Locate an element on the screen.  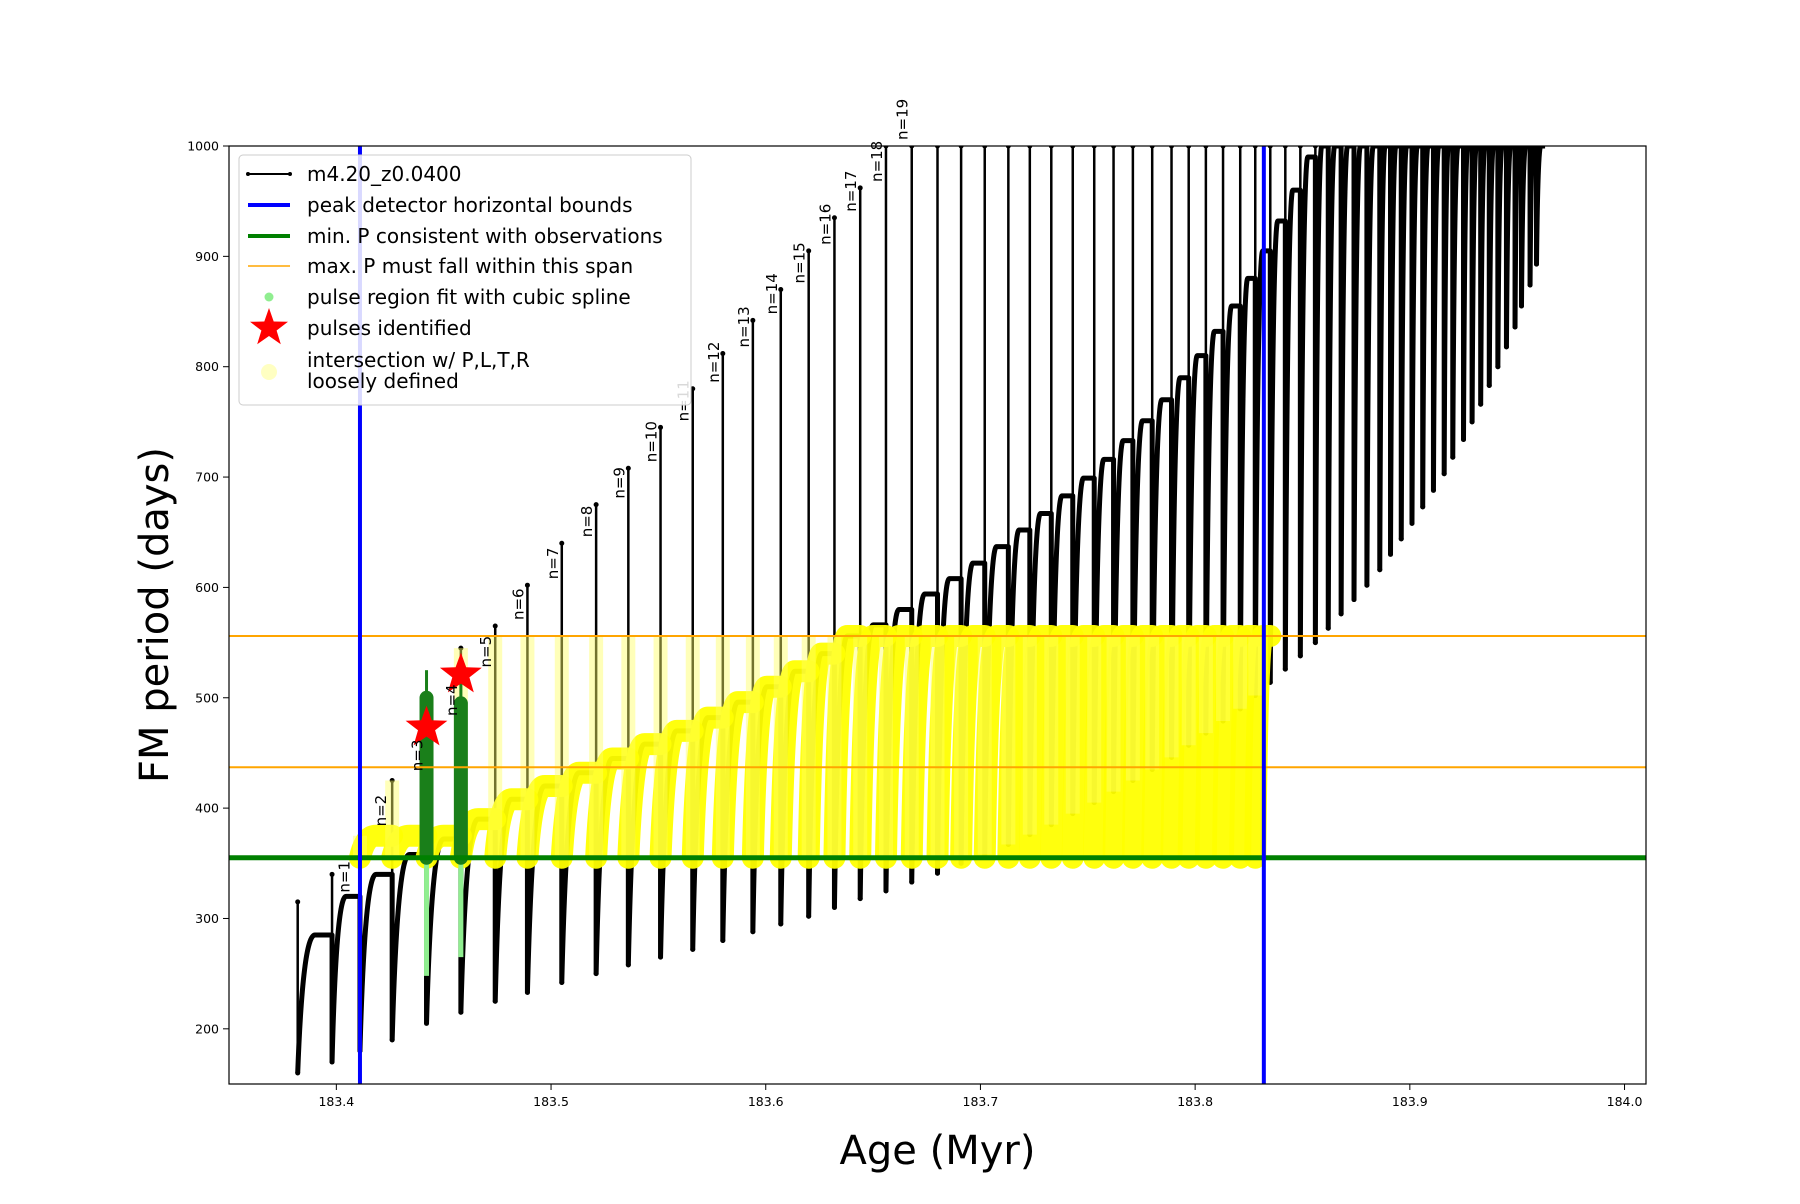
pulse-label: n=6 is located at coordinates (518, 604).